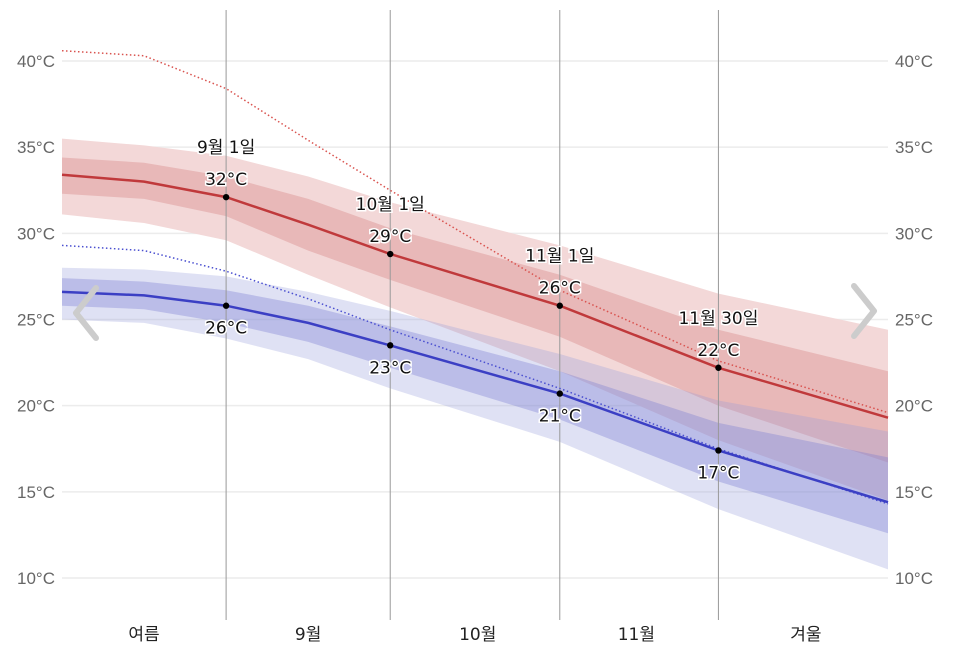 This screenshot has height=649, width=960. I want to click on month-label: 여름, so click(143, 635).